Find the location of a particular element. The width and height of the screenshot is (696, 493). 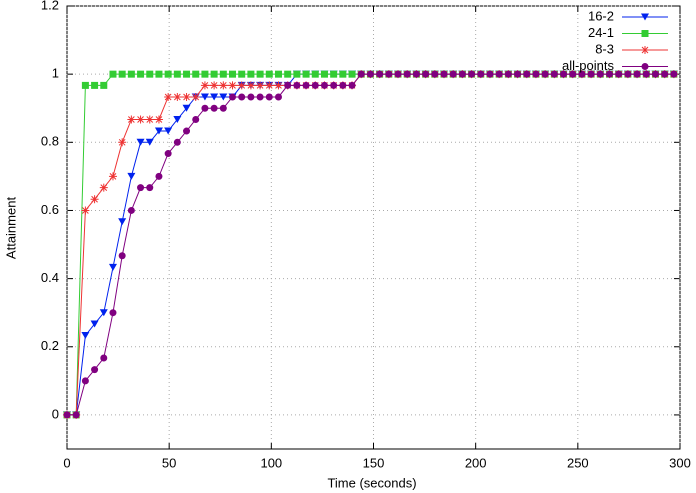

x-tick-label: 150 is located at coordinates (374, 462).